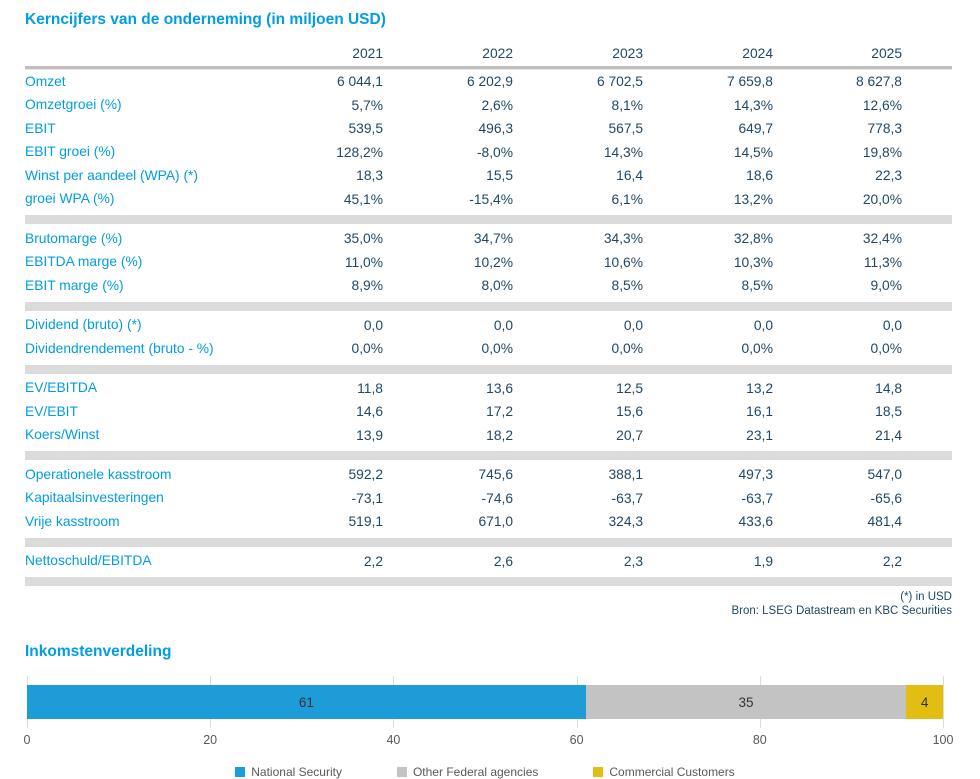  What do you see at coordinates (882, 262) in the screenshot?
I see `cell-value: 11,3%` at bounding box center [882, 262].